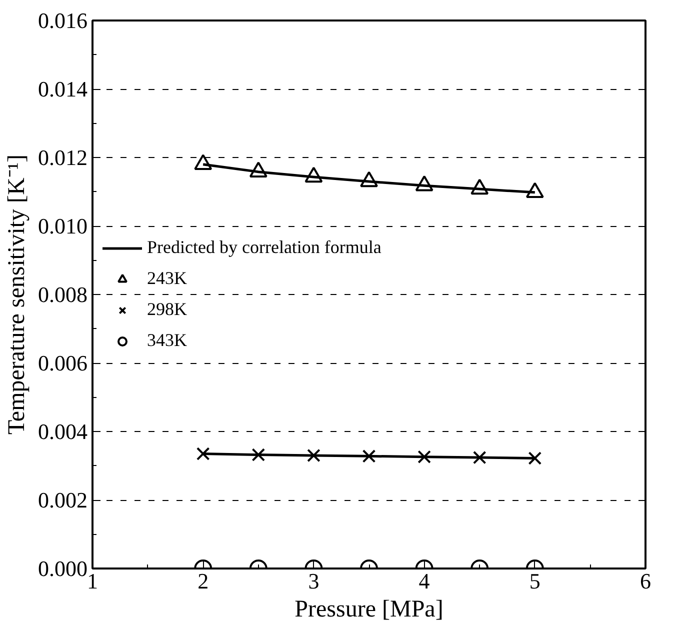 This screenshot has height=633, width=683. What do you see at coordinates (369, 609) in the screenshot?
I see `x-axis-title: Pressure [MPa]` at bounding box center [369, 609].